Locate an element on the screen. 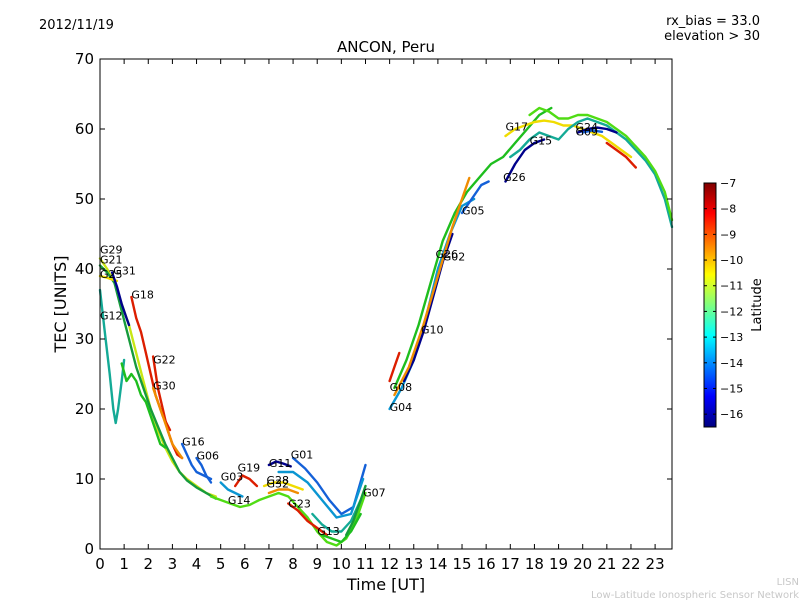 This screenshot has height=600, width=800. x-tick-label-6: 6 is located at coordinates (245, 564).